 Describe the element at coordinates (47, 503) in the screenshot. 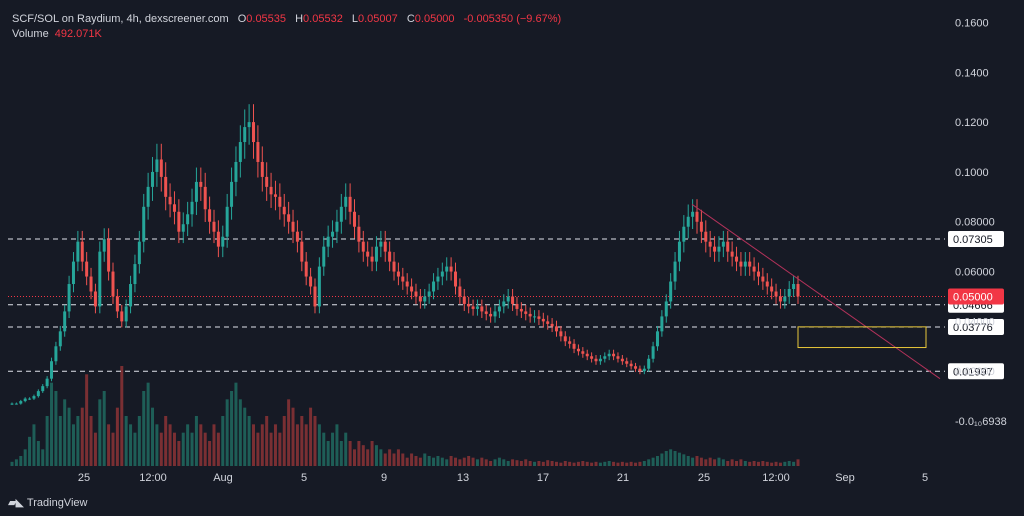

I see `tradingview-logo: ▰◣ TradingView` at that location.